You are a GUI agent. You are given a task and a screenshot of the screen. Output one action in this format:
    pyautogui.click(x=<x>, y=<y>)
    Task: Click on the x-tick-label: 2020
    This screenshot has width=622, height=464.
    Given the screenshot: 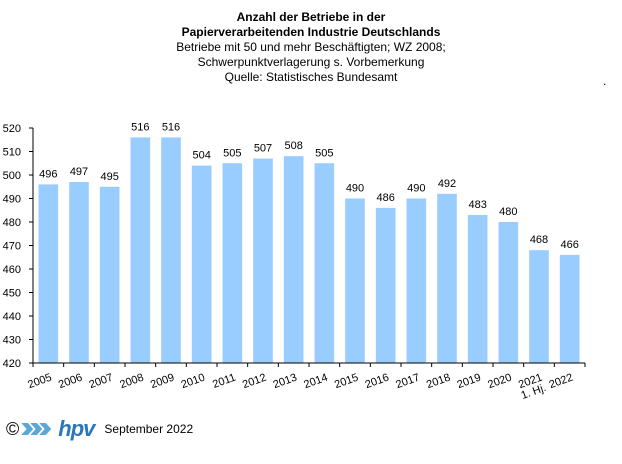 What is the action you would take?
    pyautogui.click(x=499, y=382)
    